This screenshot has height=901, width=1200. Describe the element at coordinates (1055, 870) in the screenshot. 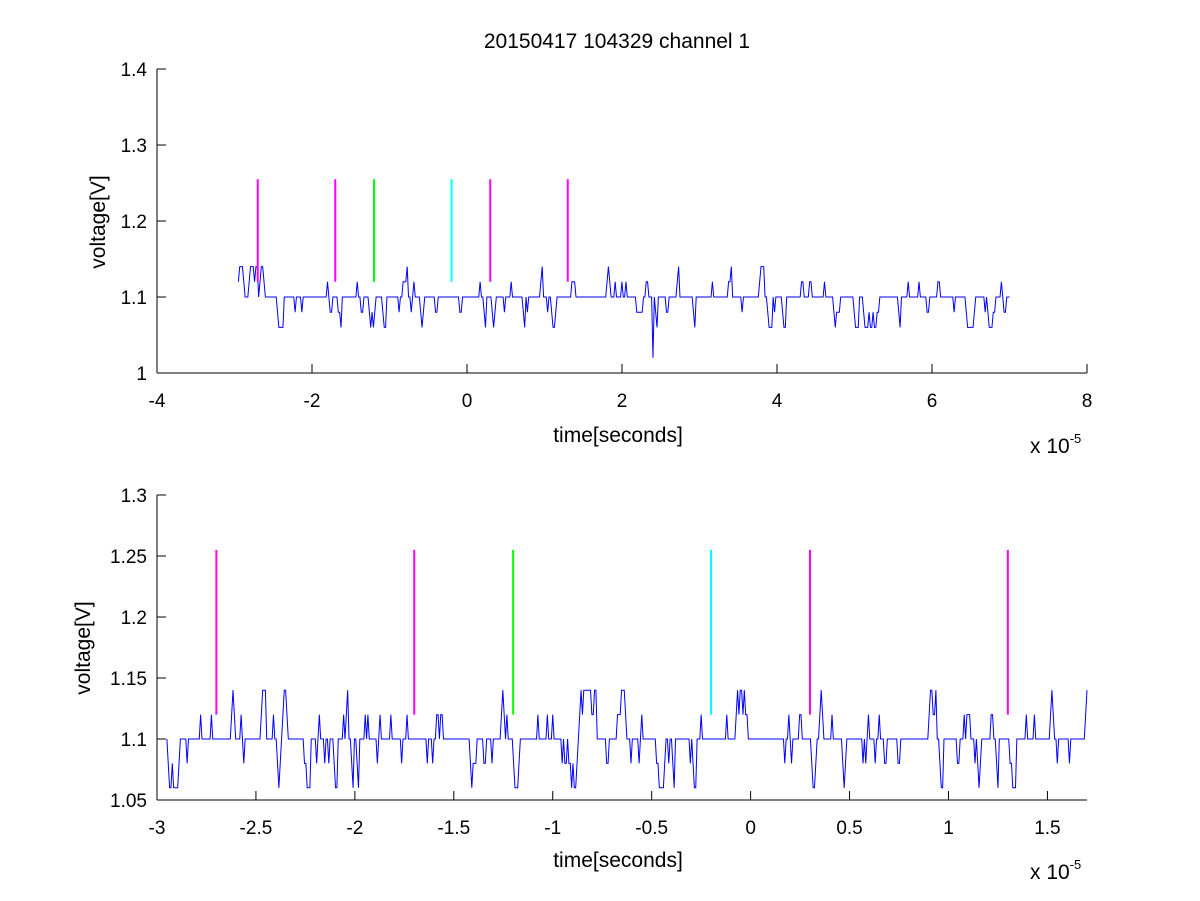

I see `bottom-plot-x-multiplier: x 10-5` at that location.